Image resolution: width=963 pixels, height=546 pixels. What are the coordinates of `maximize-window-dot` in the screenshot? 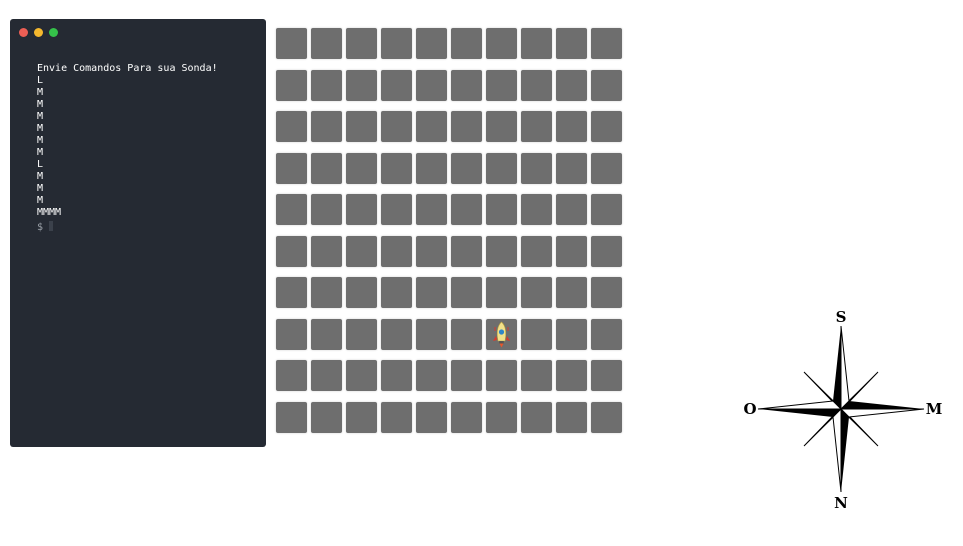 It's located at (53, 32).